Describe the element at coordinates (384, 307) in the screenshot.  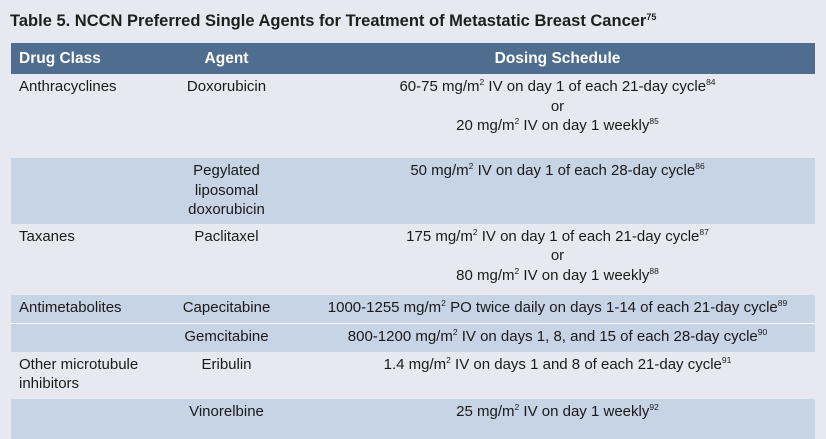
I see `dose-text: 1000-1255 mg/m` at that location.